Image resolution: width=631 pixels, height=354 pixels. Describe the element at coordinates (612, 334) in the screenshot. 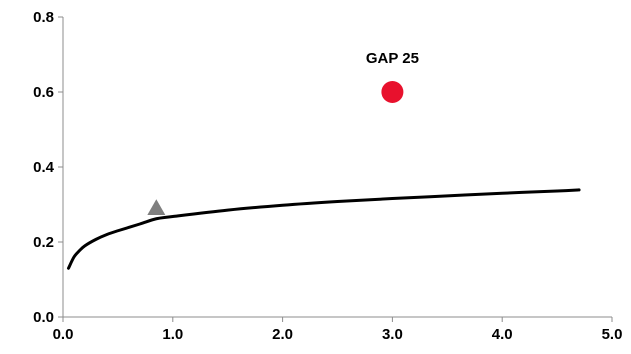

I see `x-tick-label: 5.0` at that location.